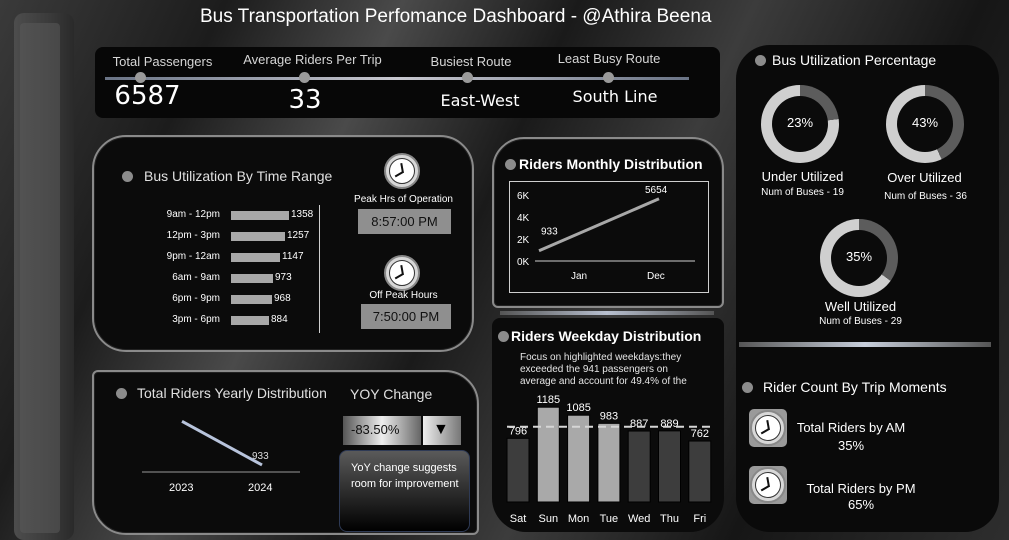 Image resolution: width=1009 pixels, height=540 pixels. I want to click on donut-center: 35%, so click(859, 258).